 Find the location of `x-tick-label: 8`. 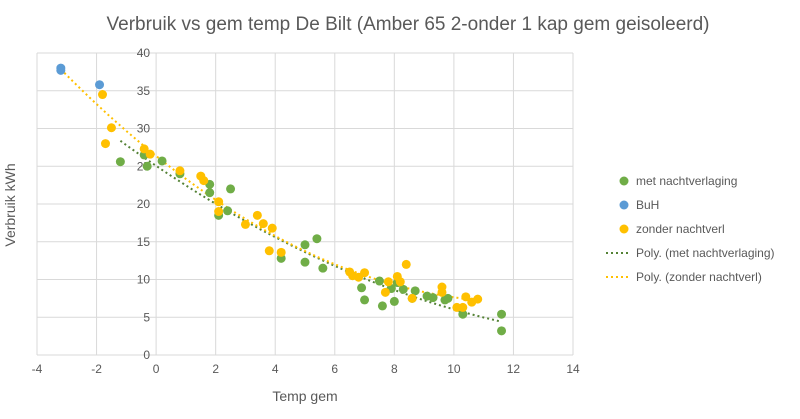

x-tick-label: 8 is located at coordinates (394, 369).